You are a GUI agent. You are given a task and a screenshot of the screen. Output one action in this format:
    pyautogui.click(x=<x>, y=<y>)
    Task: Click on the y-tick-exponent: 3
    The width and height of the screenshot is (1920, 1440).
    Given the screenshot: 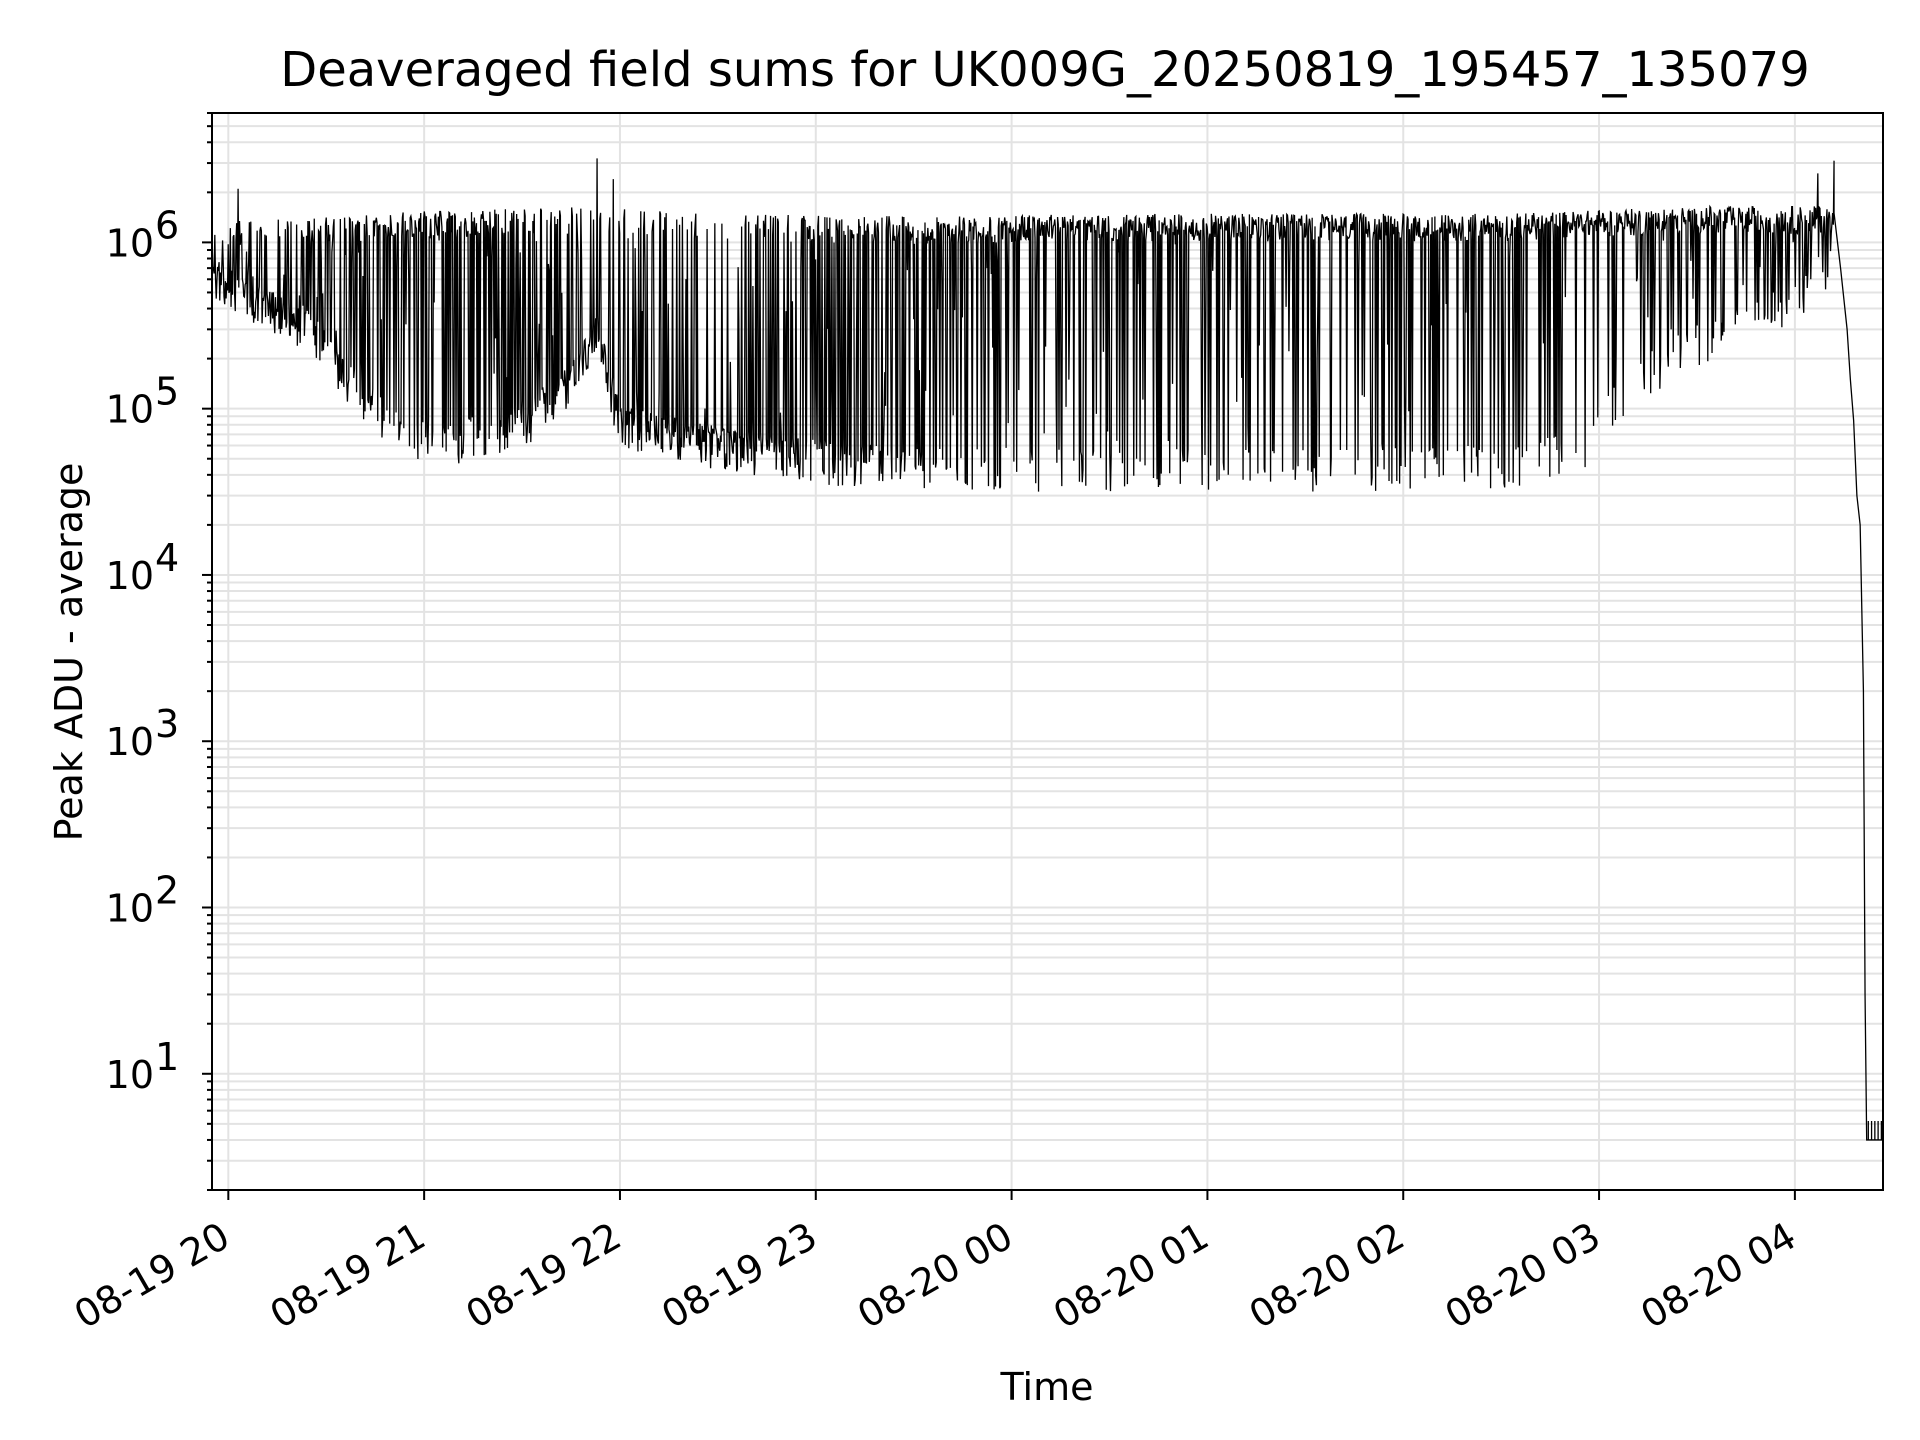 What is the action you would take?
    pyautogui.click(x=167, y=724)
    